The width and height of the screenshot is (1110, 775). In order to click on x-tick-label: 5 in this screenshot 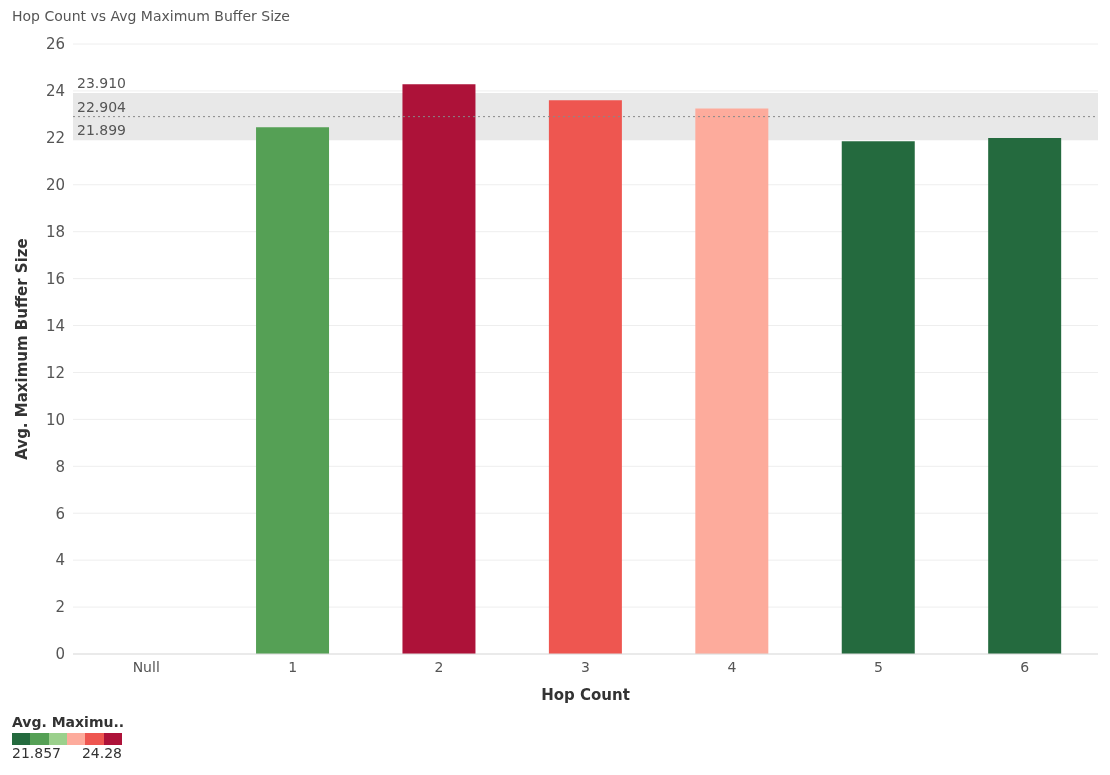, I will do `click(878, 666)`.